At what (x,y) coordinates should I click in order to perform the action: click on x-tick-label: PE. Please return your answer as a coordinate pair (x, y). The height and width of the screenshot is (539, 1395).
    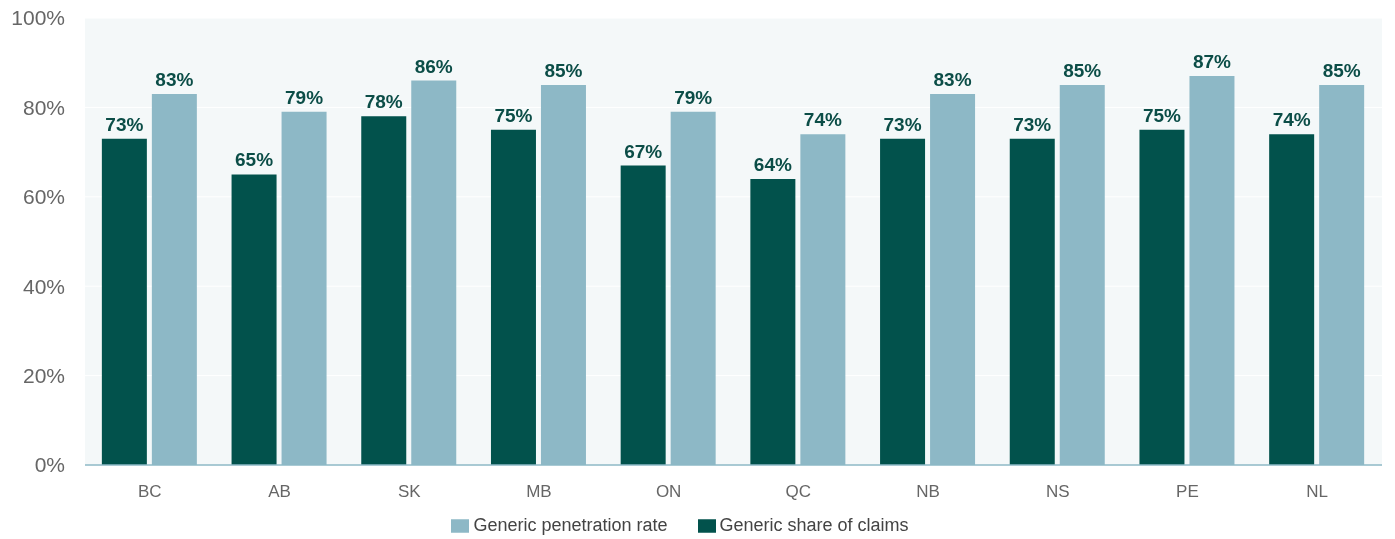
    Looking at the image, I should click on (1187, 492).